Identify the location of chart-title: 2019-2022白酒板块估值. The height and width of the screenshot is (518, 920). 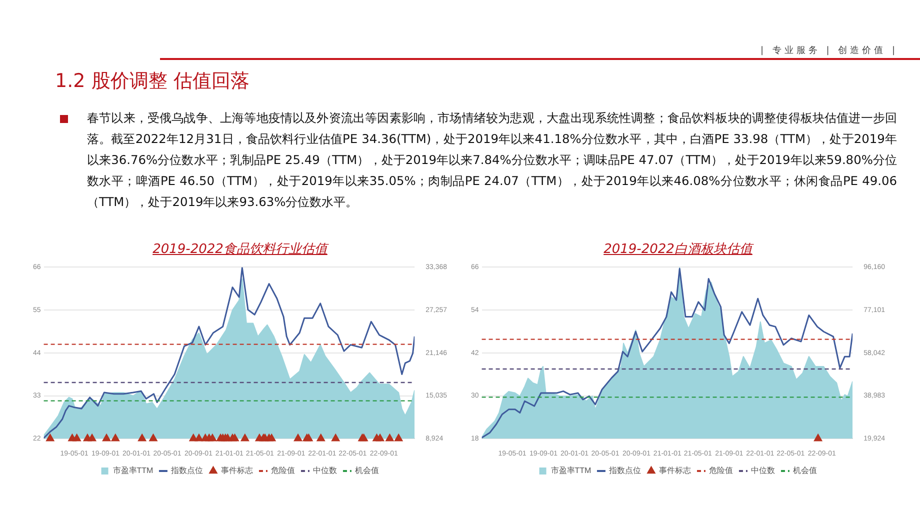
(678, 250).